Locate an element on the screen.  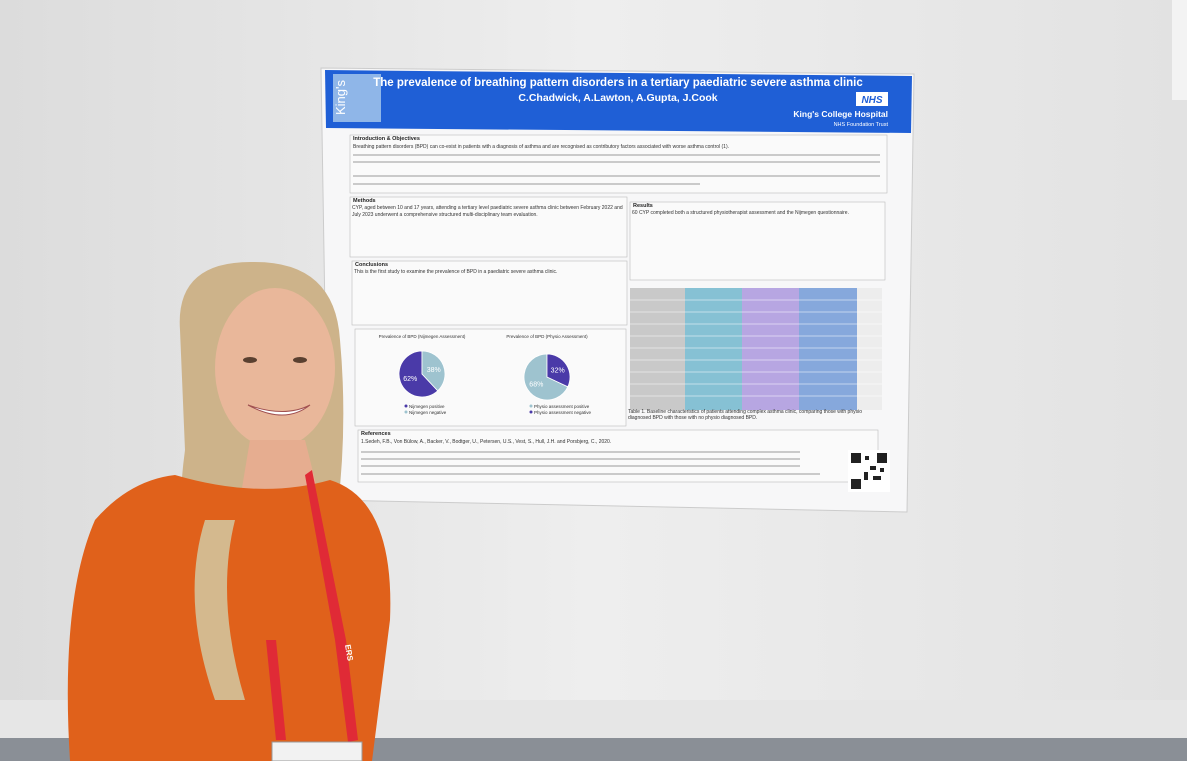
nhs-logo: NHS is located at coordinates (871, 100).